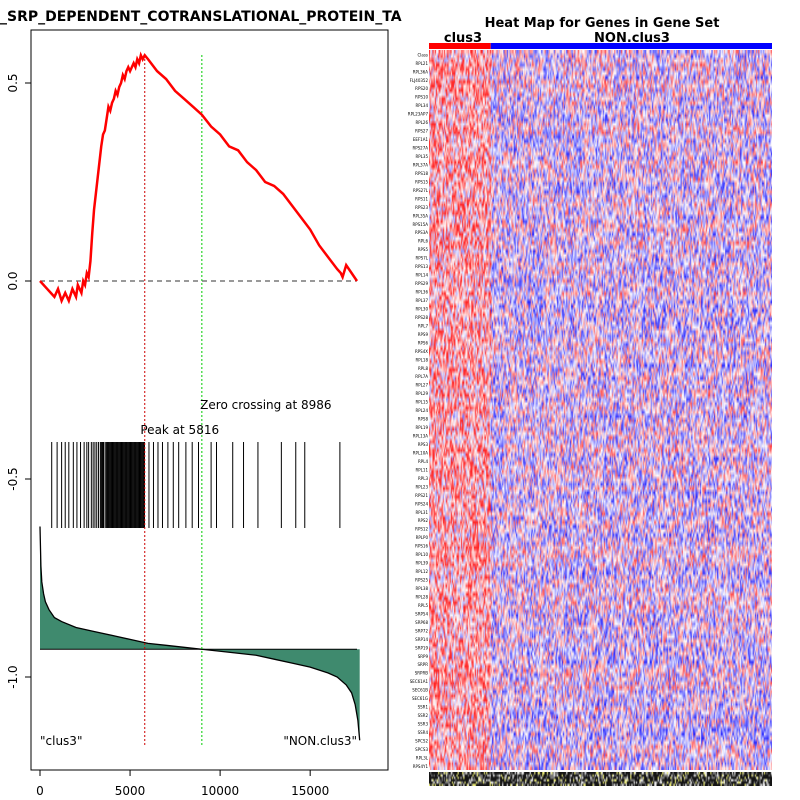  Describe the element at coordinates (421, 766) in the screenshot. I see `heatmap-row-label: RPS4Y1` at that location.